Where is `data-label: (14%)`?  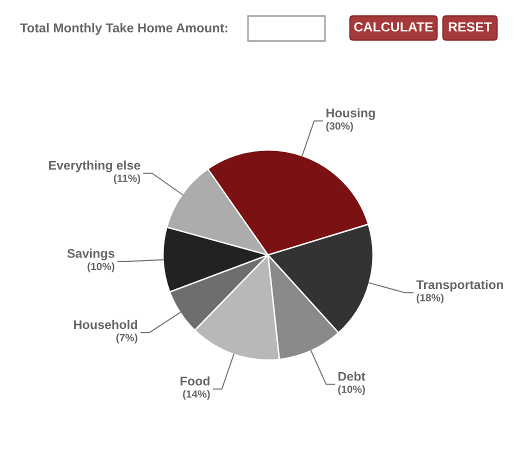
data-label: (14%) is located at coordinates (196, 395).